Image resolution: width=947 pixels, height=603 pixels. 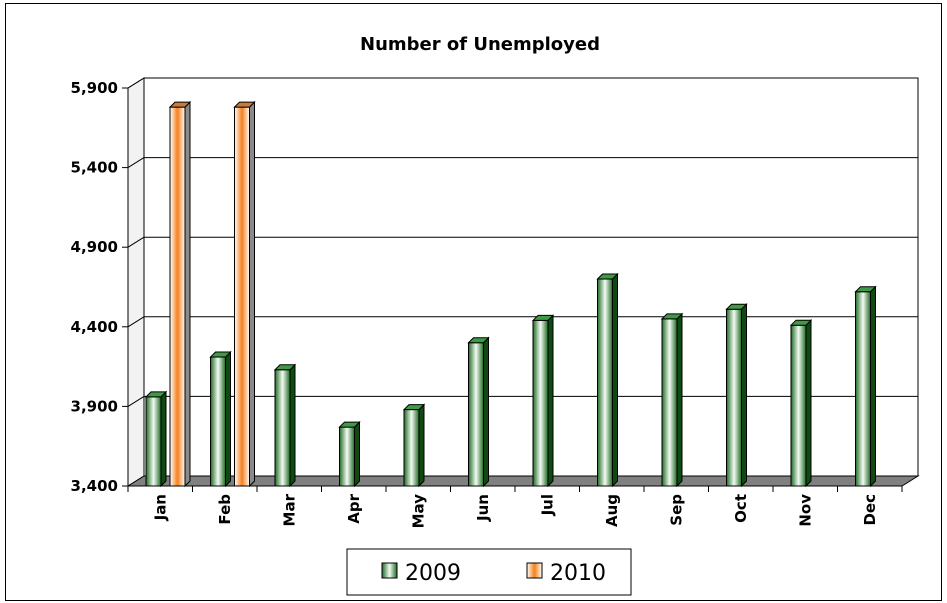 What do you see at coordinates (744, 395) in the screenshot?
I see `bar-2009-oct-side` at bounding box center [744, 395].